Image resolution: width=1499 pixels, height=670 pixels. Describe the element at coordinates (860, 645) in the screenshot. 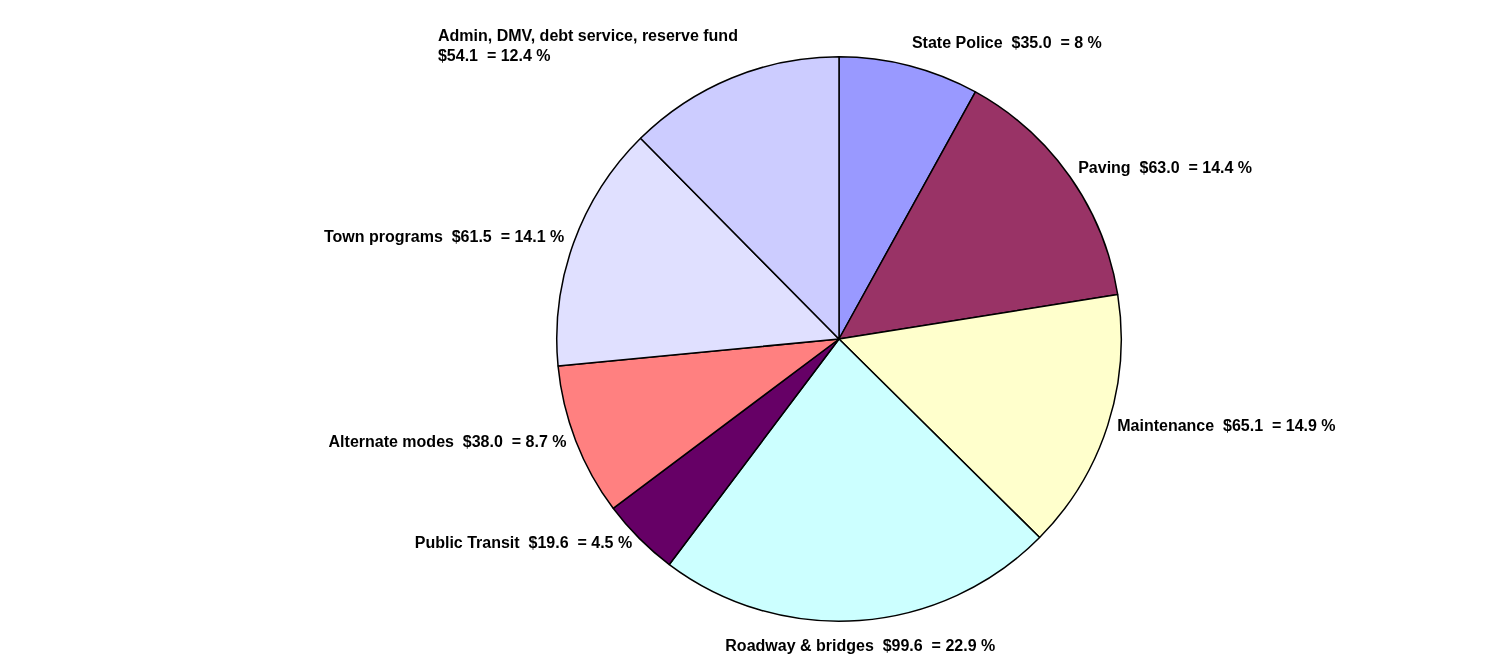

I see `slice-label: Roadway & bridges $99.6 = 22.9 %` at that location.